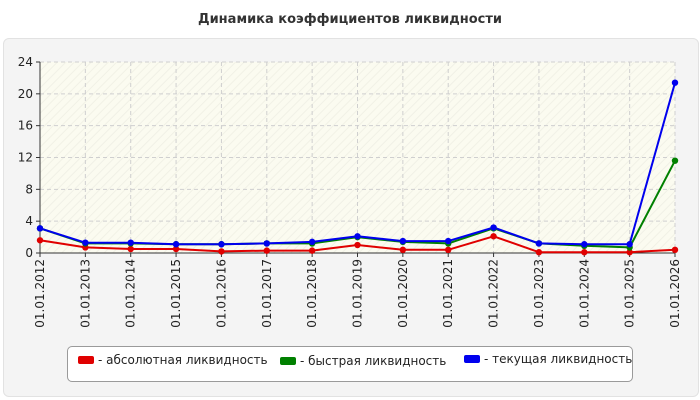  What do you see at coordinates (40, 293) in the screenshot?
I see `x-tick-label-0: 01.01.2012` at bounding box center [40, 293].